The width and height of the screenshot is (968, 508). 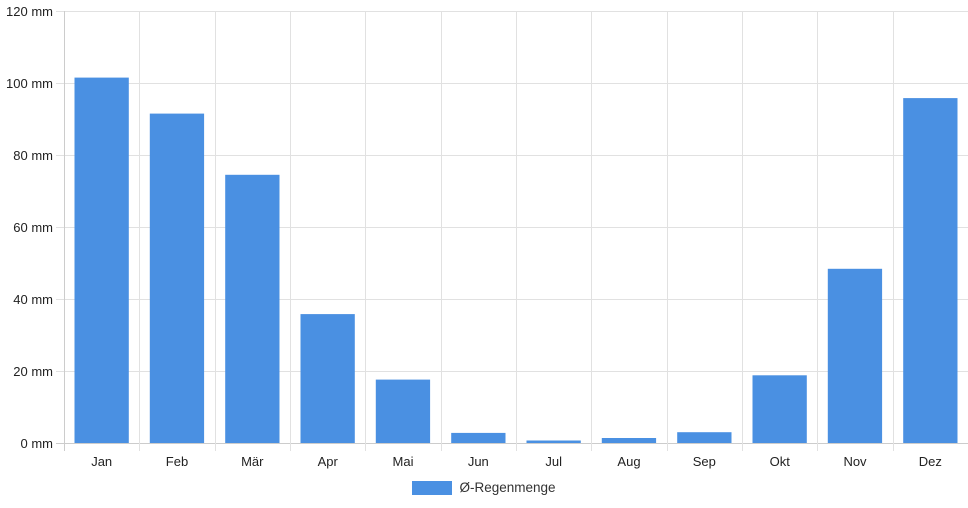 I want to click on x-tick-label: Aug, so click(x=628, y=461).